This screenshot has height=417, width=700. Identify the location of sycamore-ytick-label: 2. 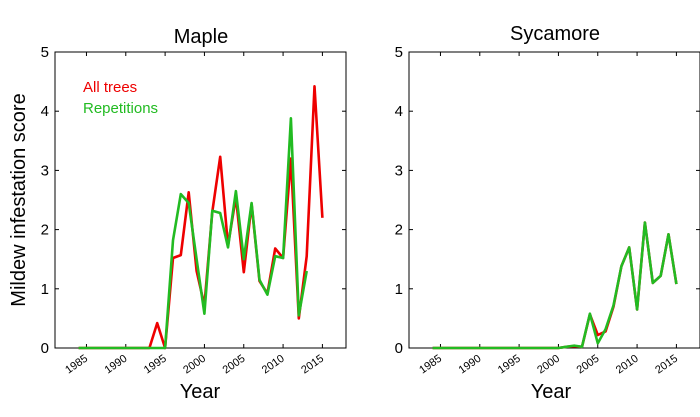
(399, 230).